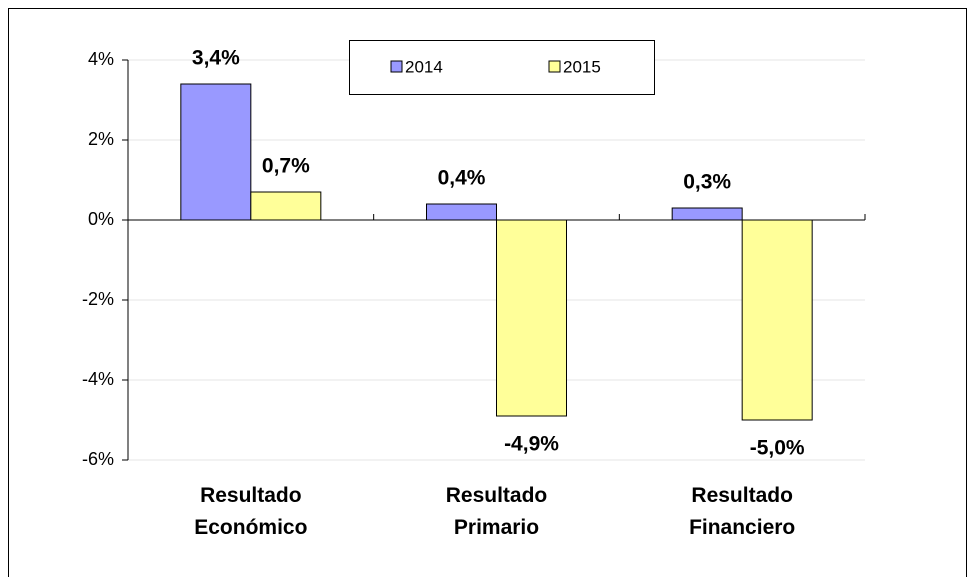  I want to click on data-label: 3,4%, so click(216, 58).